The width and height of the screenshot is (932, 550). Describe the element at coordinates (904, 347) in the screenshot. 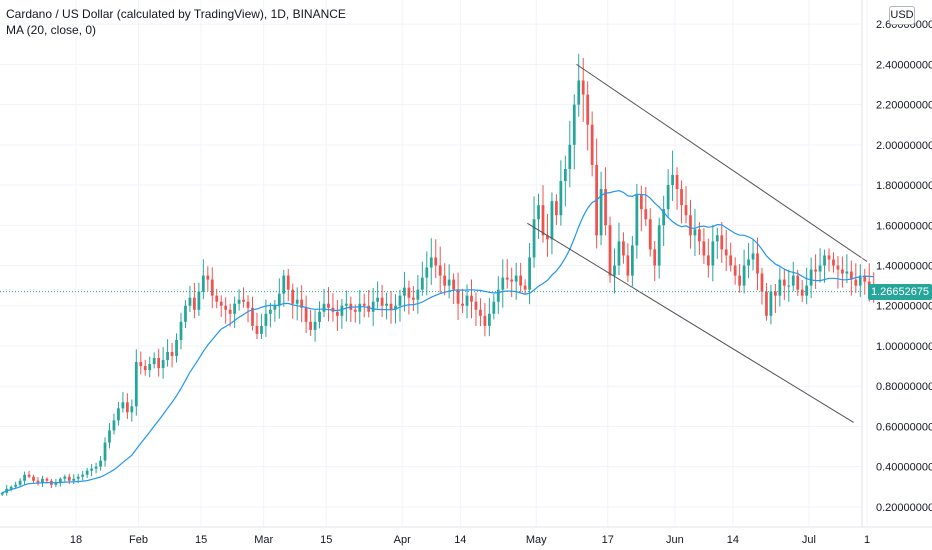

I see `y-tick-label: 1.00000000` at that location.